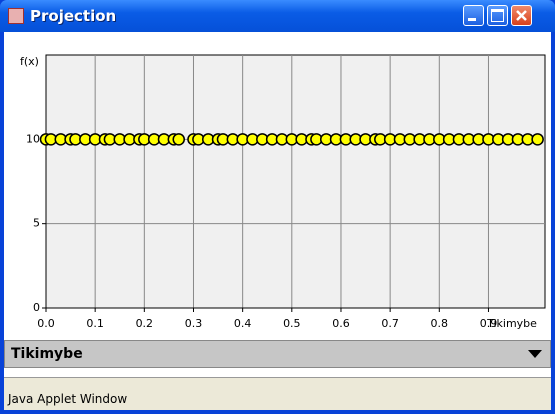  I want to click on close-button, so click(521, 15).